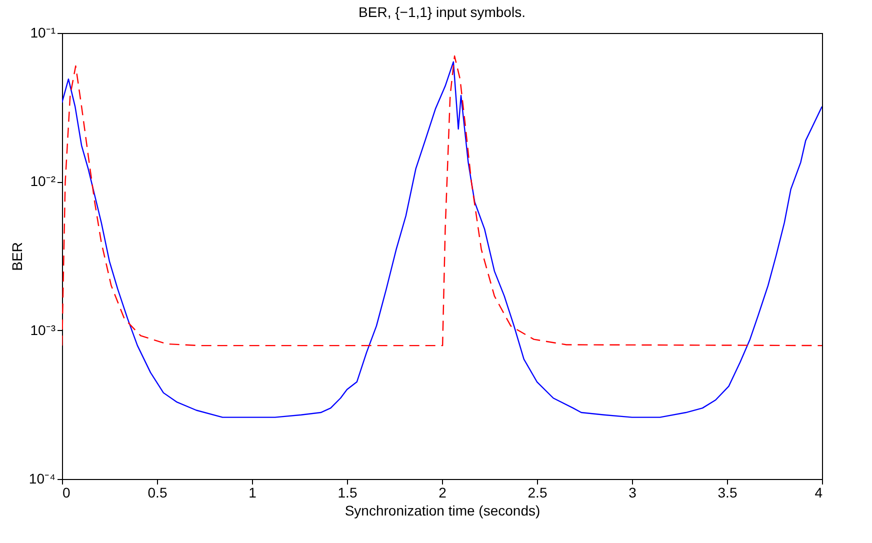 The width and height of the screenshot is (872, 543). Describe the element at coordinates (158, 492) in the screenshot. I see `x-tick-label: 0.5` at that location.